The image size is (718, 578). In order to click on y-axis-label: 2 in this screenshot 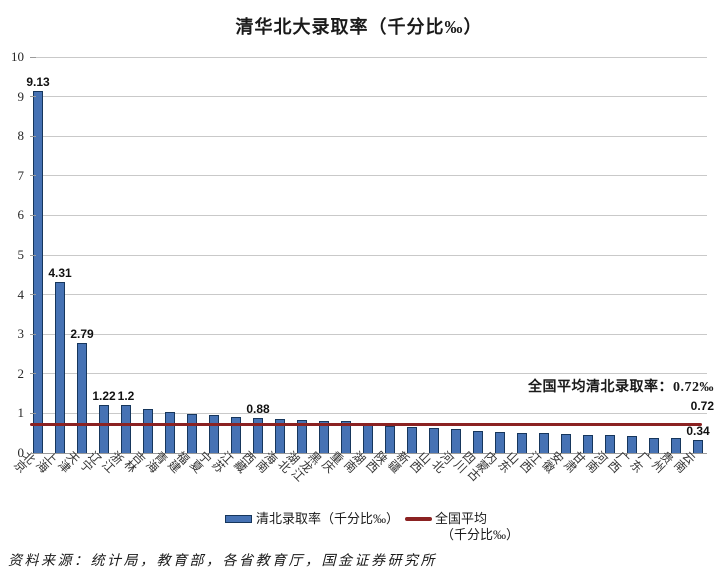, I will do `click(21, 373)`.